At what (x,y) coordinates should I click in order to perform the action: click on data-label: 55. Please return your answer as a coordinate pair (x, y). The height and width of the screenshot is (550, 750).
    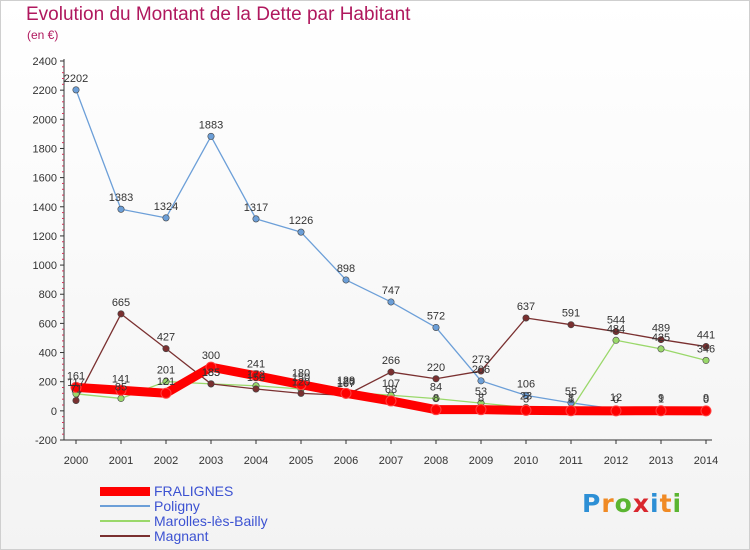
    Looking at the image, I should click on (571, 392).